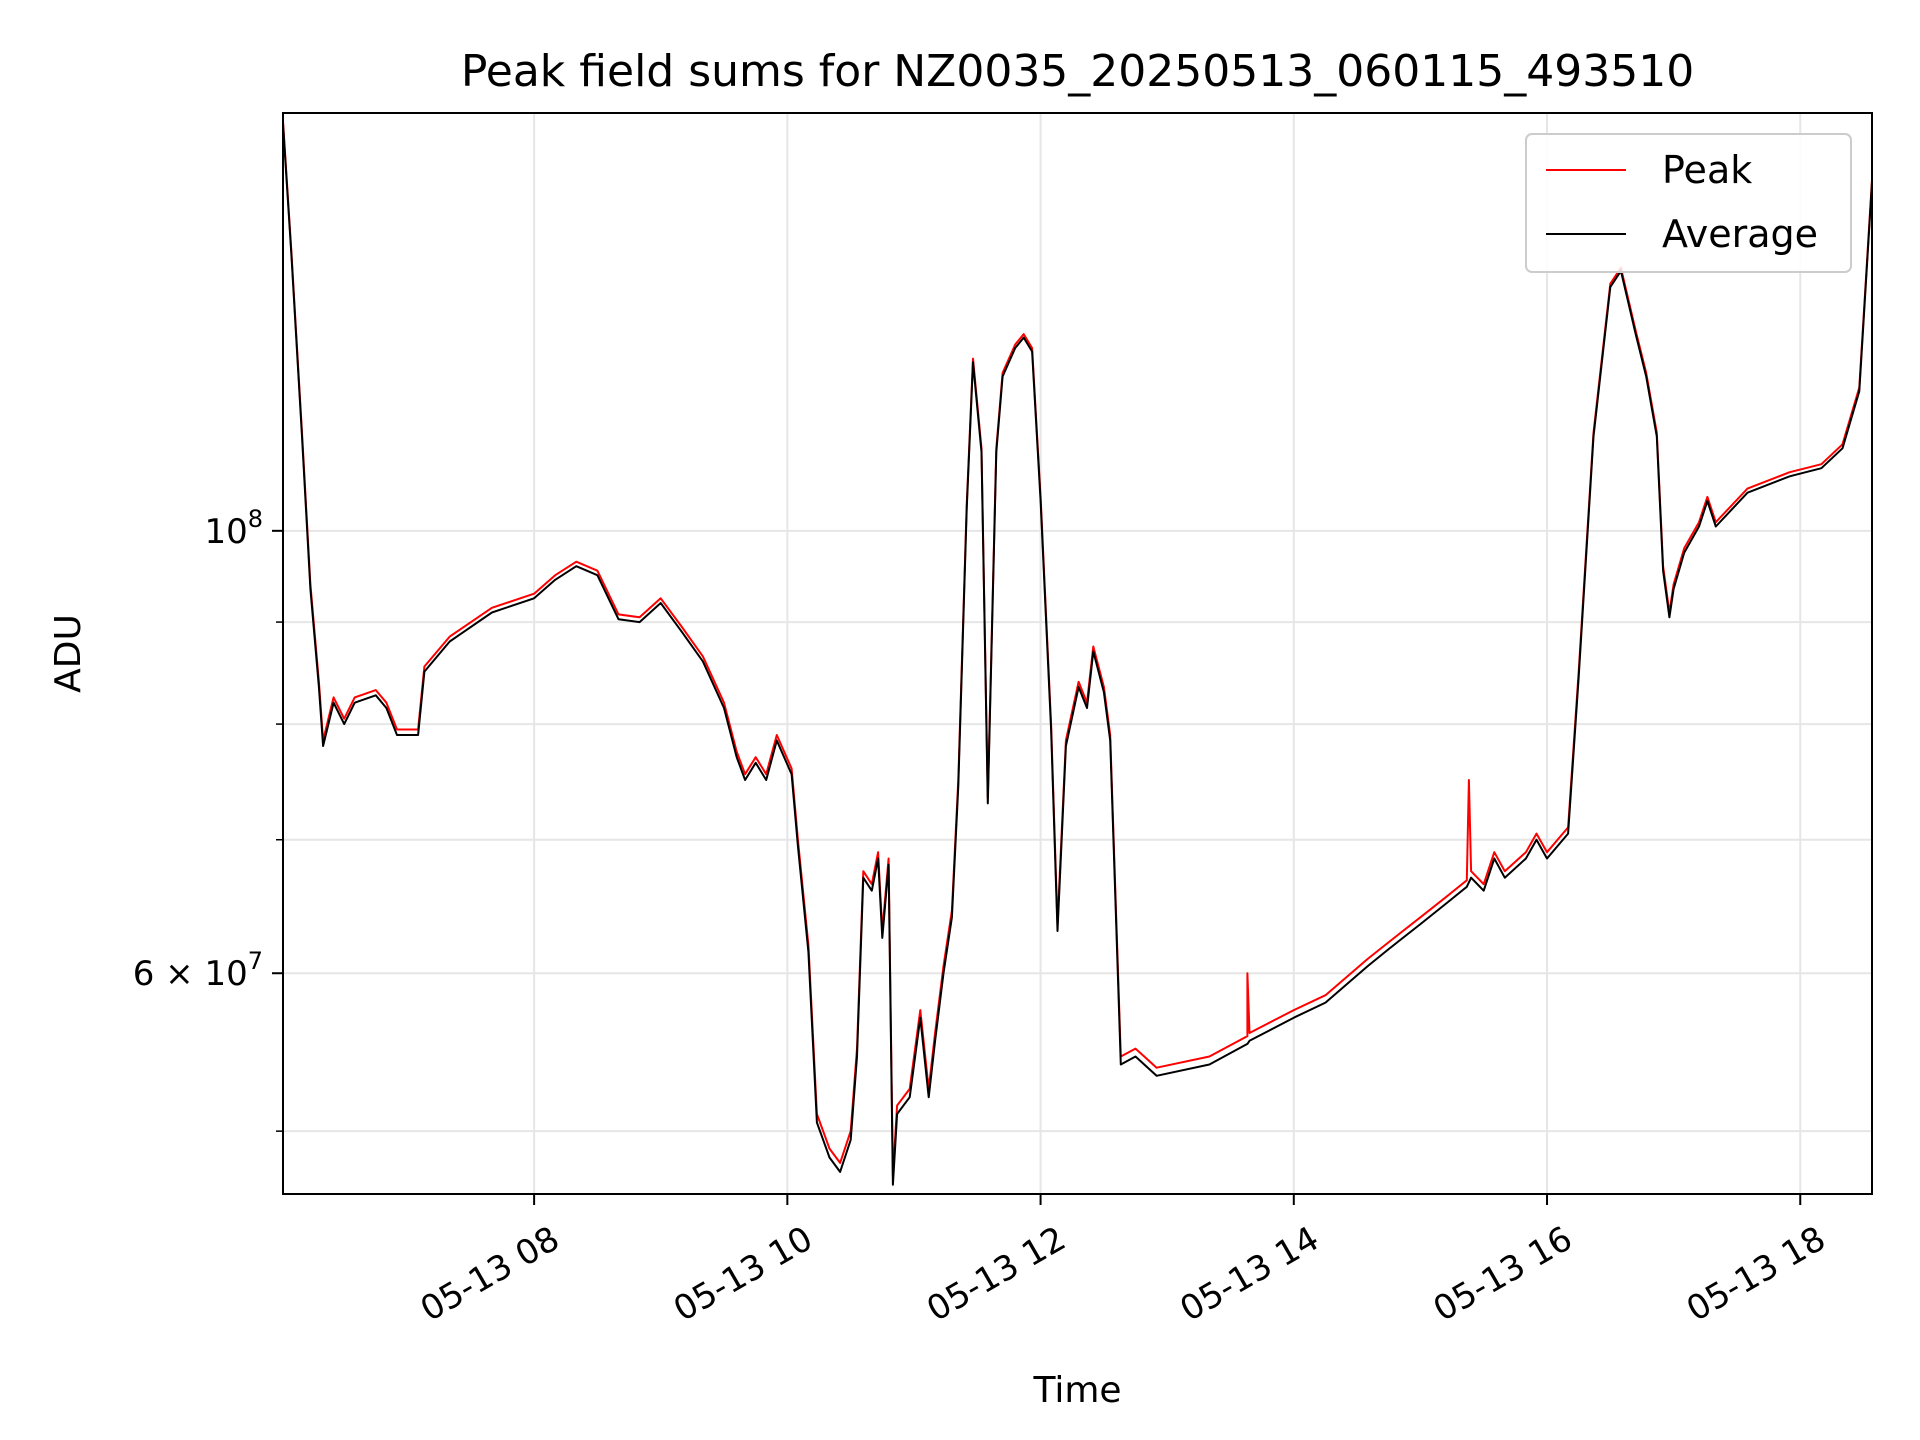  What do you see at coordinates (1740, 234) in the screenshot?
I see `legend-label-average: Average` at bounding box center [1740, 234].